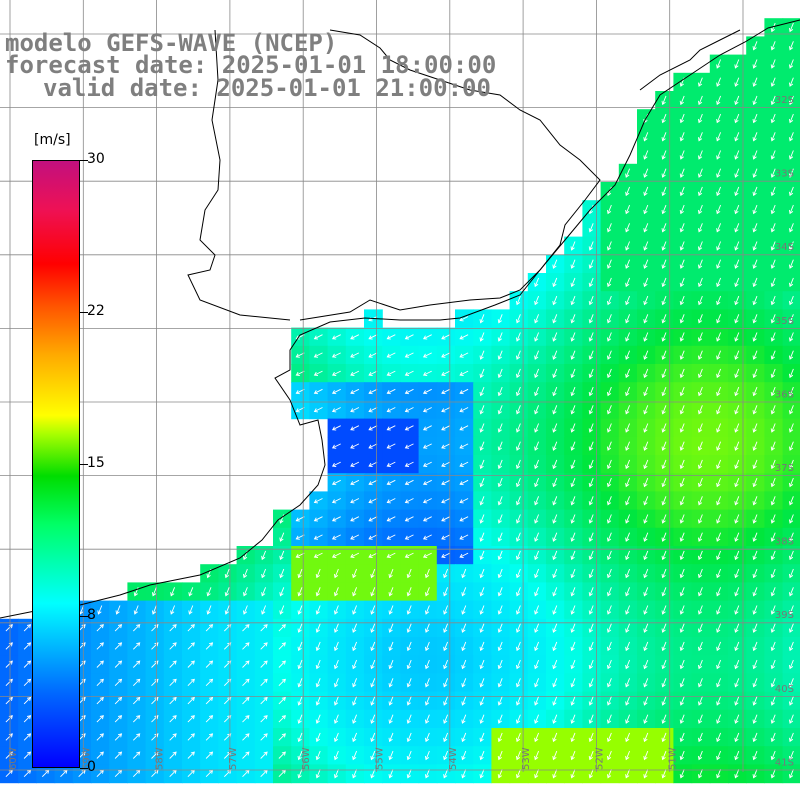  What do you see at coordinates (91, 767) in the screenshot?
I see `colorbar-tick-label: 0` at bounding box center [91, 767].